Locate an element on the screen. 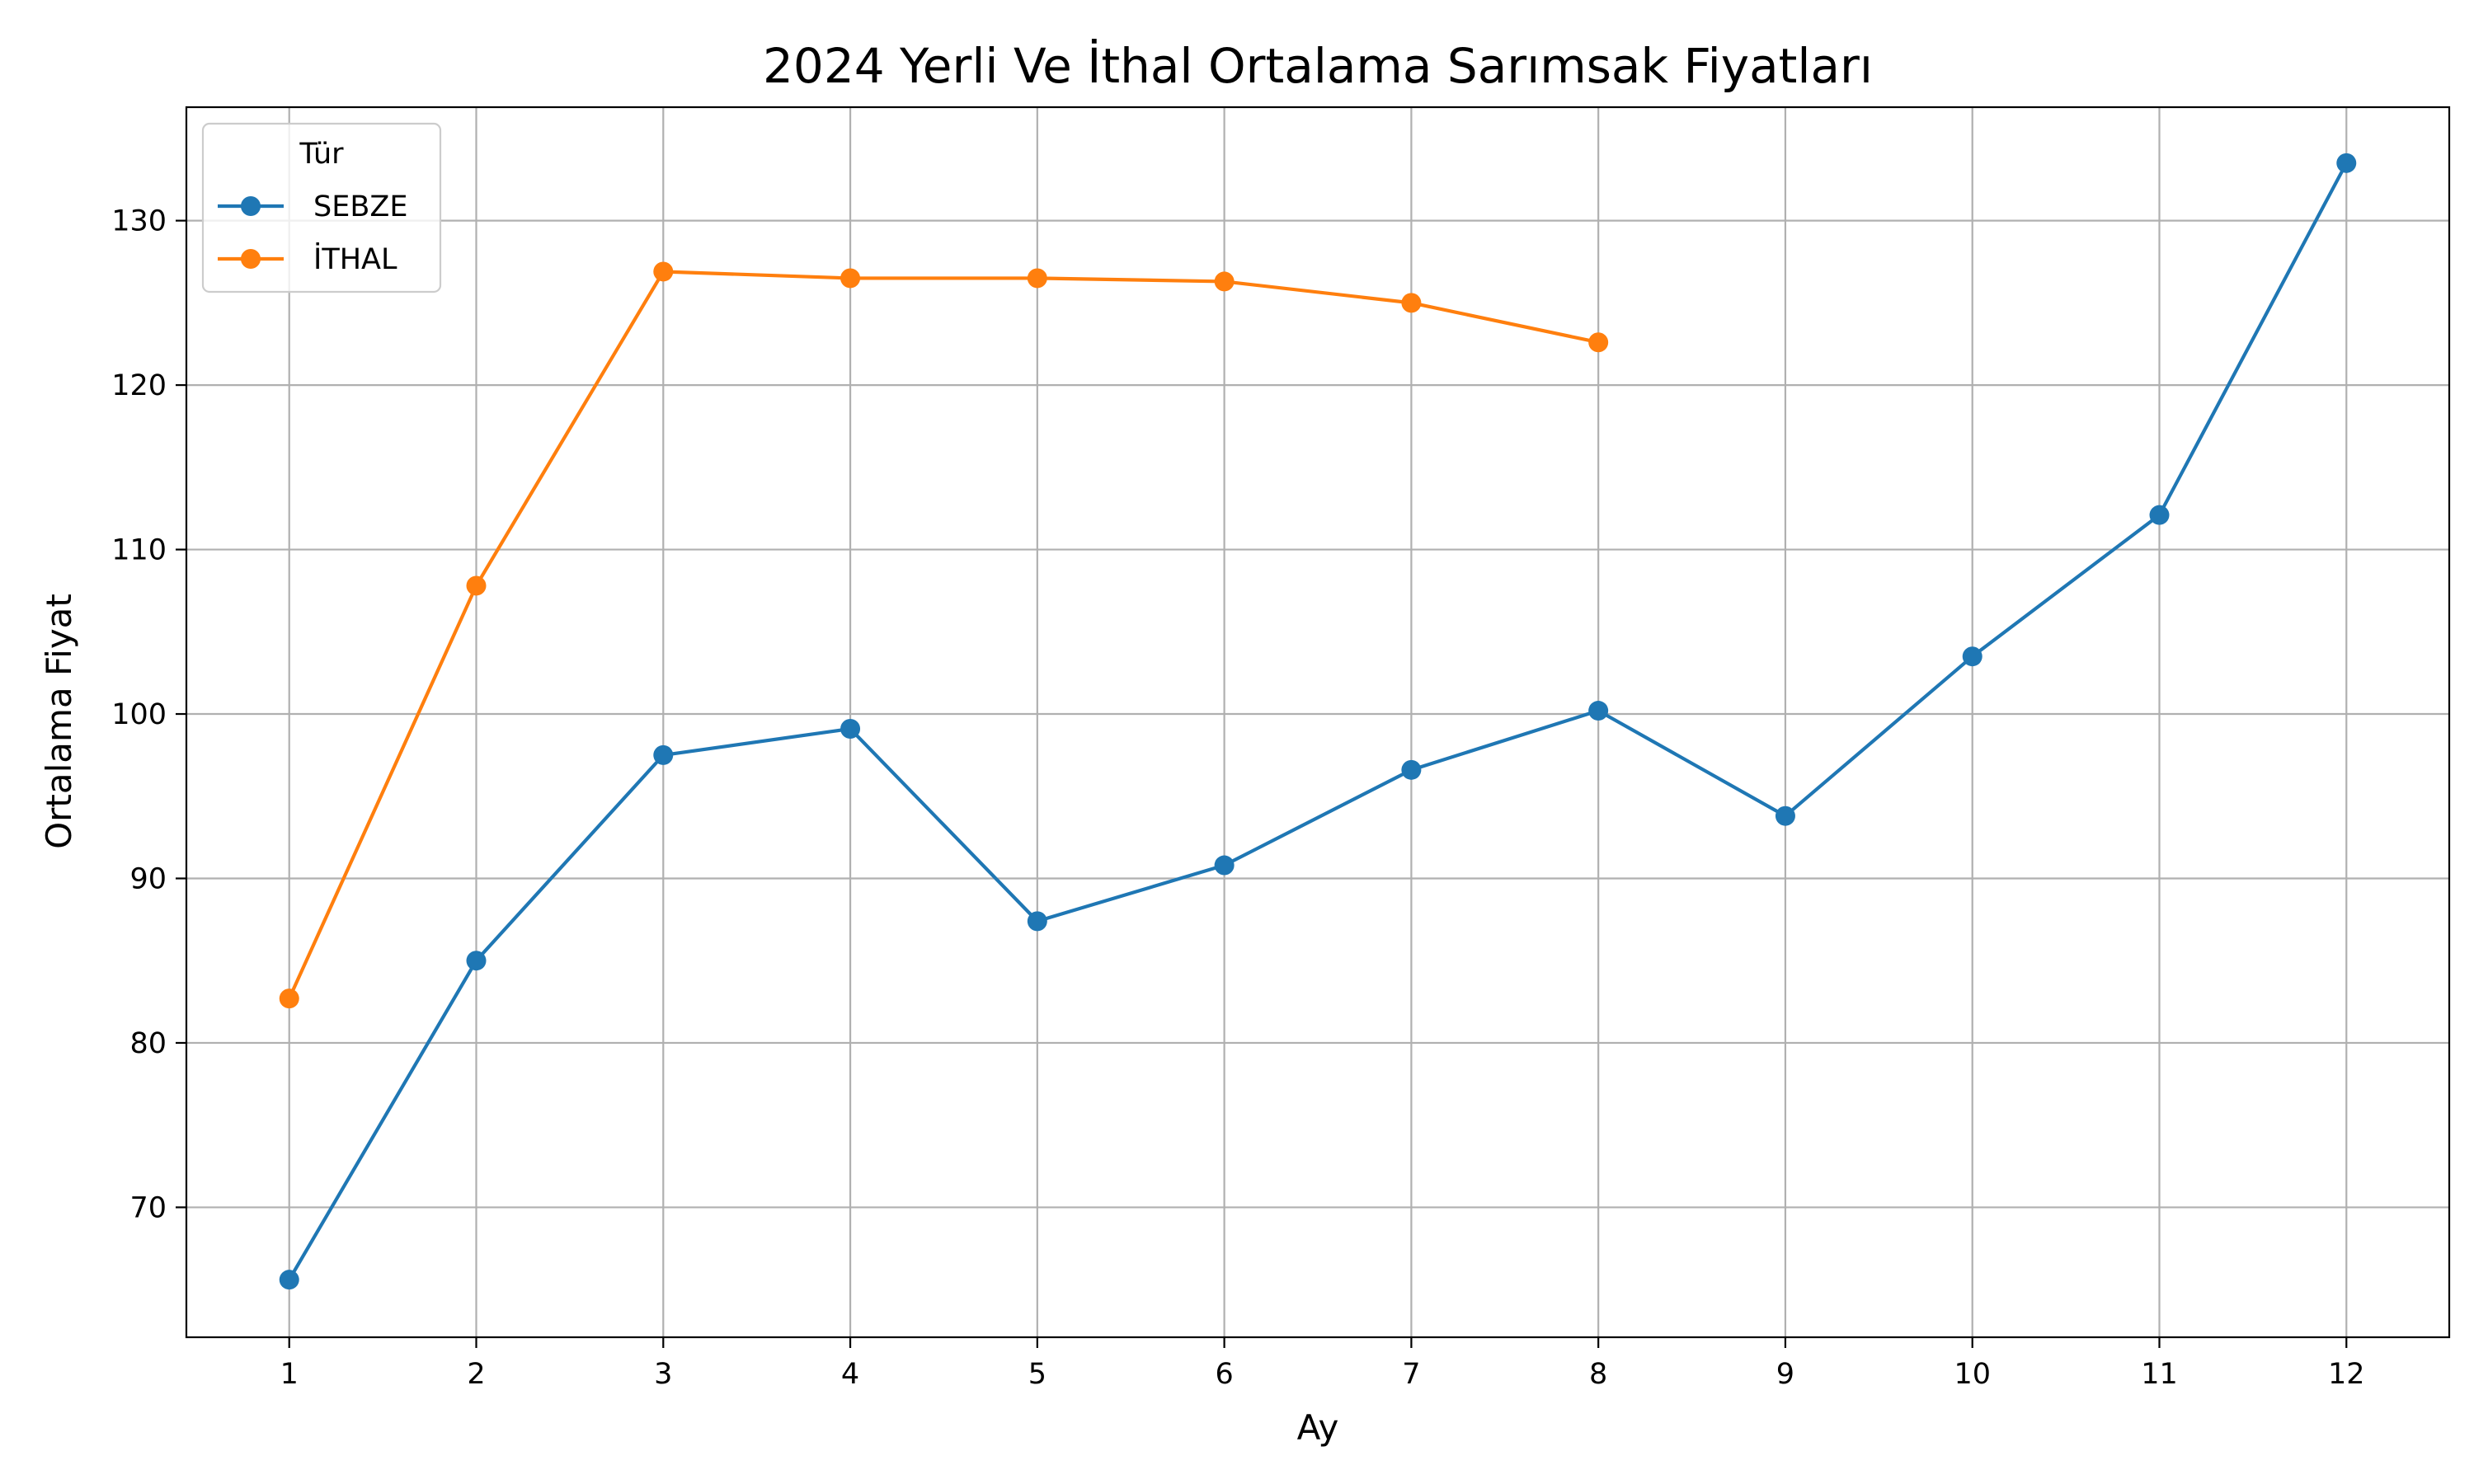 This screenshot has width=2474, height=1484. legend-label-sebze: SEBZE is located at coordinates (360, 206).